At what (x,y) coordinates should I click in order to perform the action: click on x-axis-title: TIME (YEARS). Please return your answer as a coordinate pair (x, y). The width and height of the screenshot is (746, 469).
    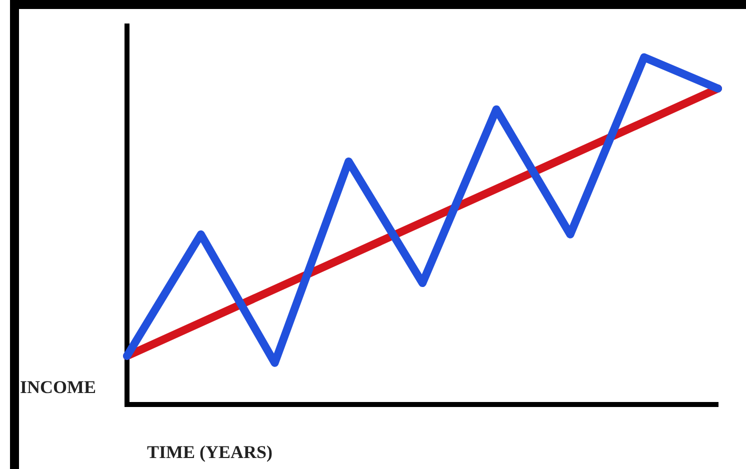
    Looking at the image, I should click on (210, 452).